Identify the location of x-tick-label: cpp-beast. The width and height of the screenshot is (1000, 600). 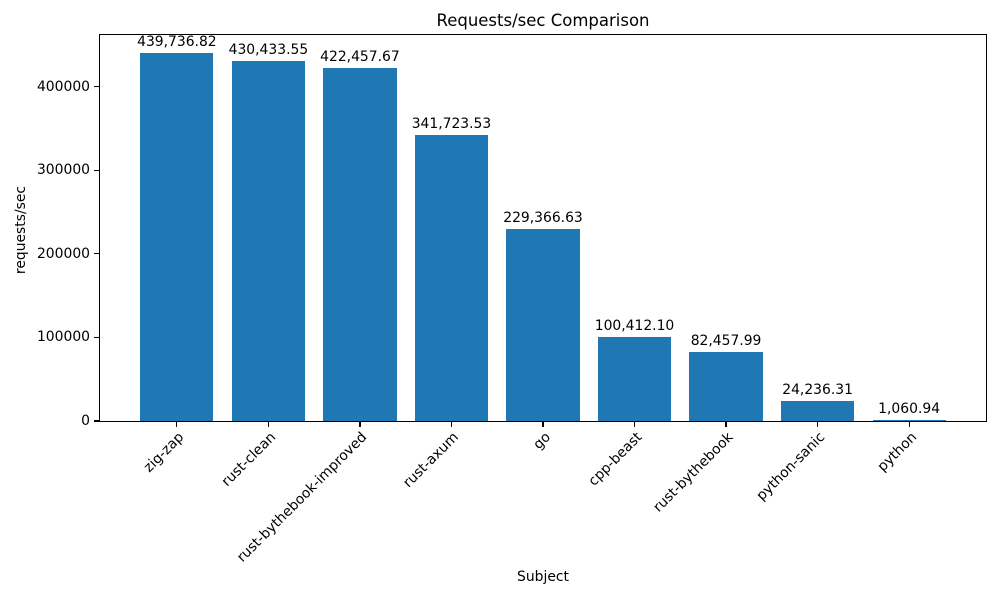
(615, 459).